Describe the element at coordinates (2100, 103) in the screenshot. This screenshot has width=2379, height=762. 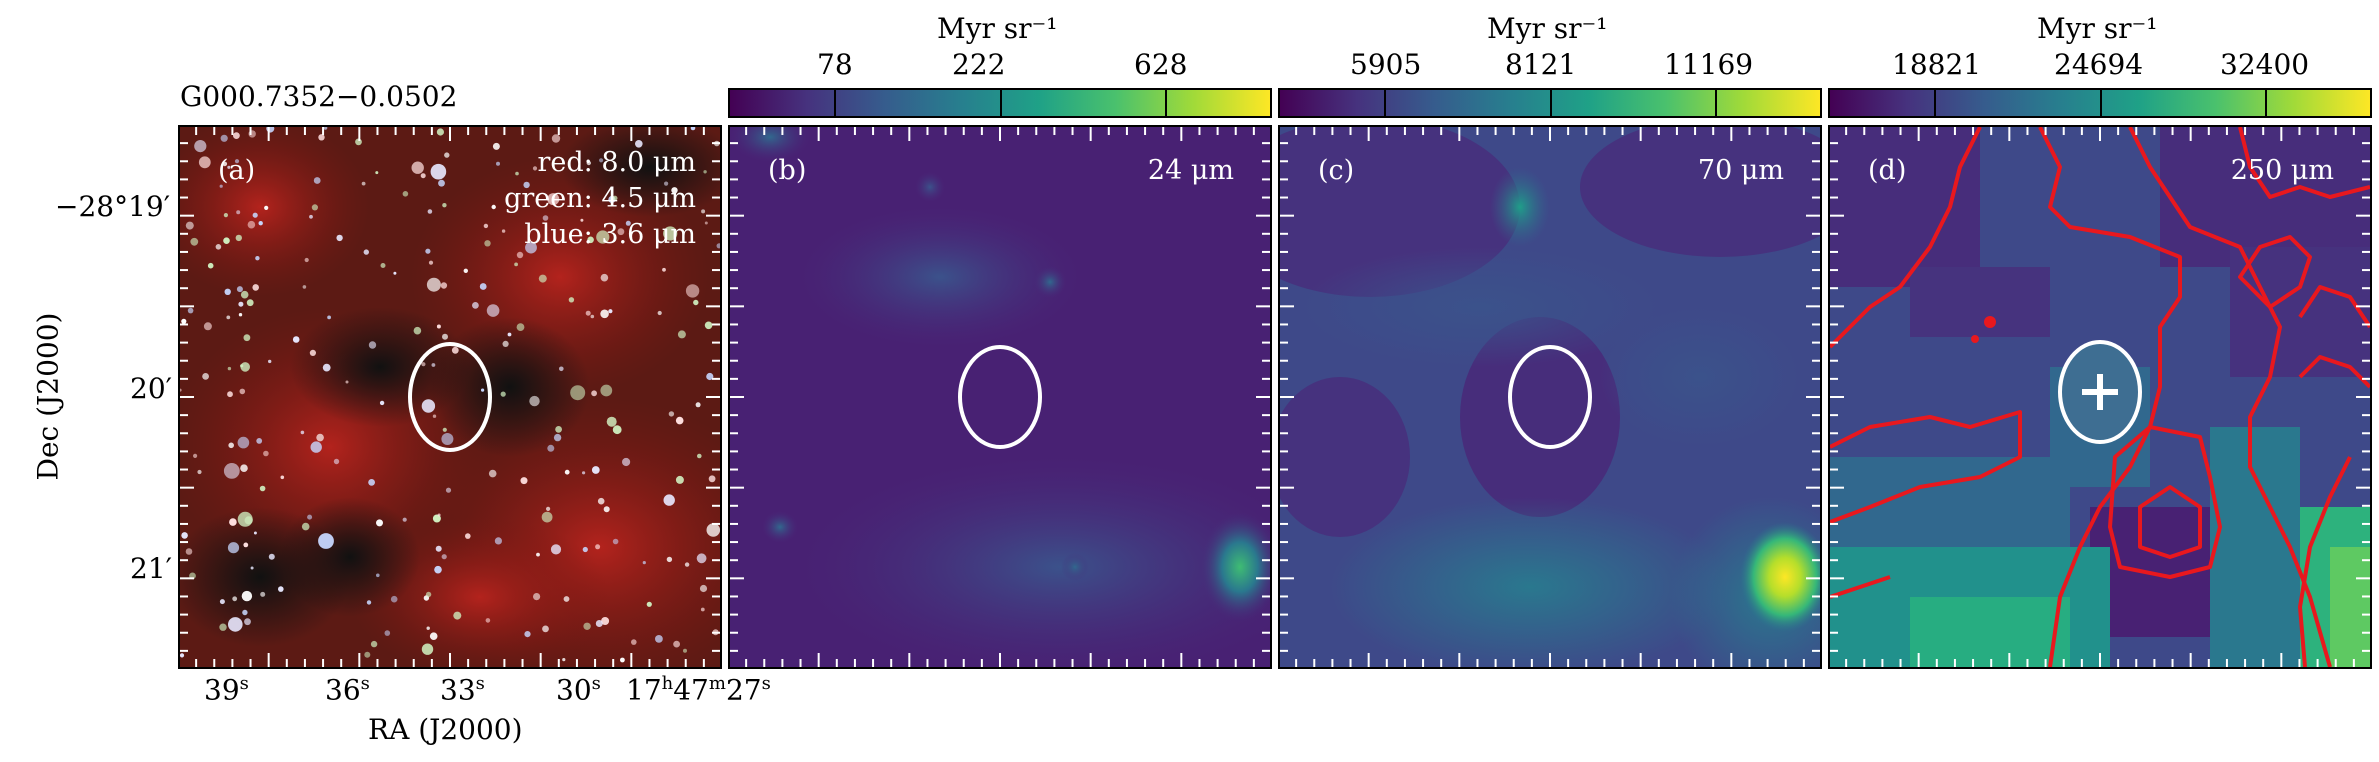
I see `colorbar-d` at that location.